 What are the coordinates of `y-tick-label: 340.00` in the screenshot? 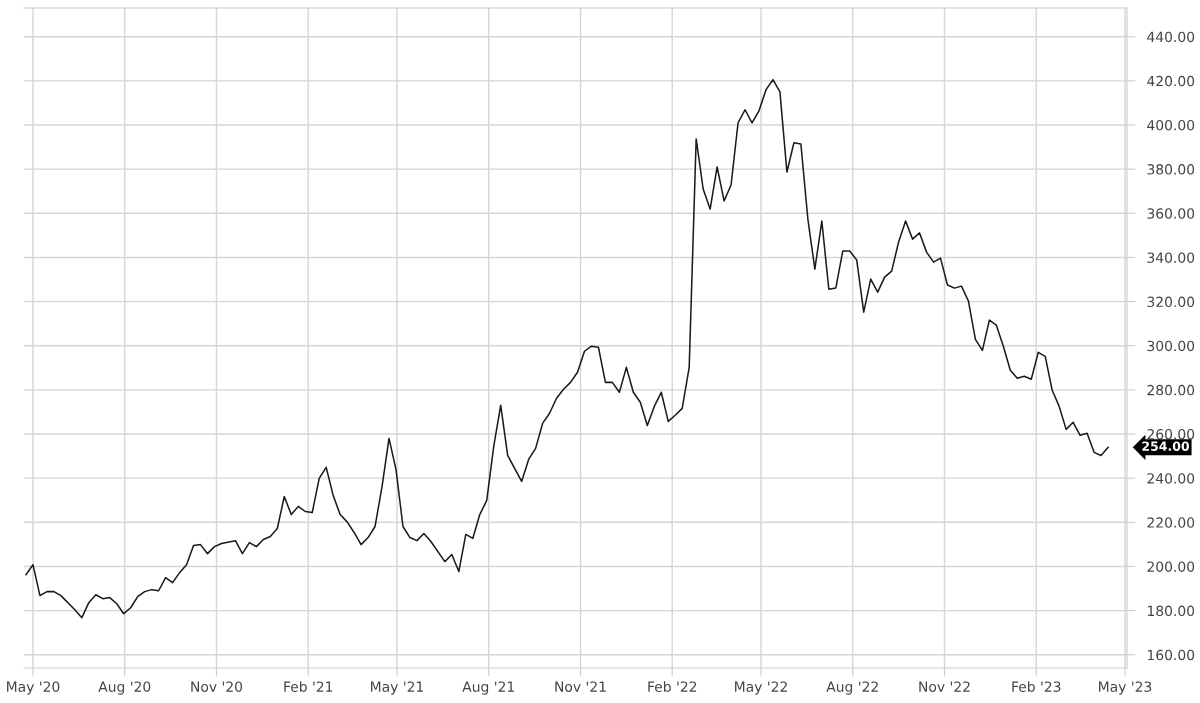 It's located at (1171, 257).